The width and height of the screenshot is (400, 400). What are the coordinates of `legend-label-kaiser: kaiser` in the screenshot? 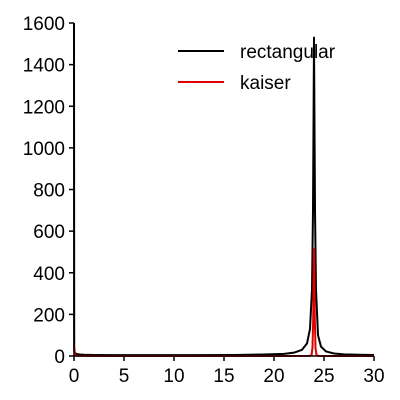 It's located at (265, 83).